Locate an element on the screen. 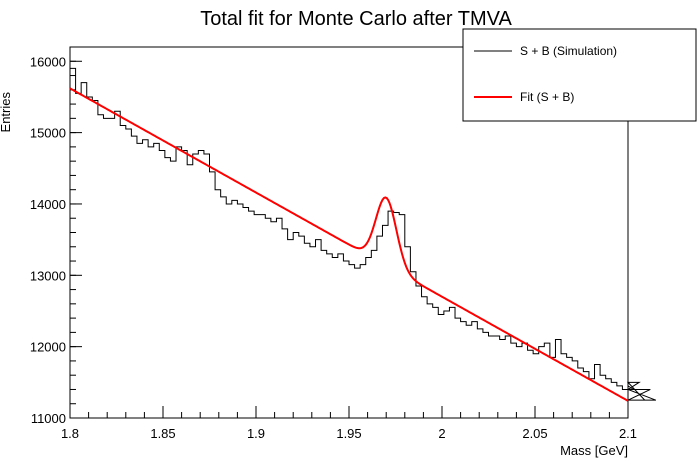 The height and width of the screenshot is (471, 698). legend: S + B (Simulation) Fit (S + B) is located at coordinates (579, 75).